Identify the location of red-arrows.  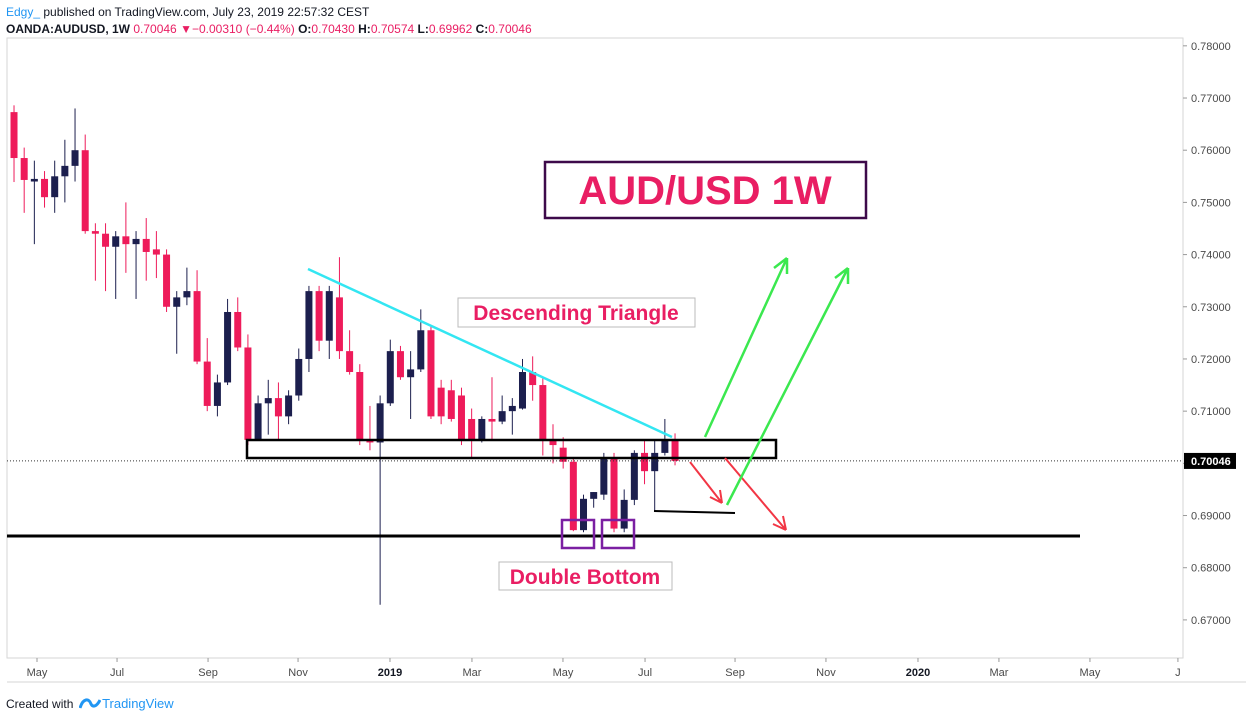
(738, 494).